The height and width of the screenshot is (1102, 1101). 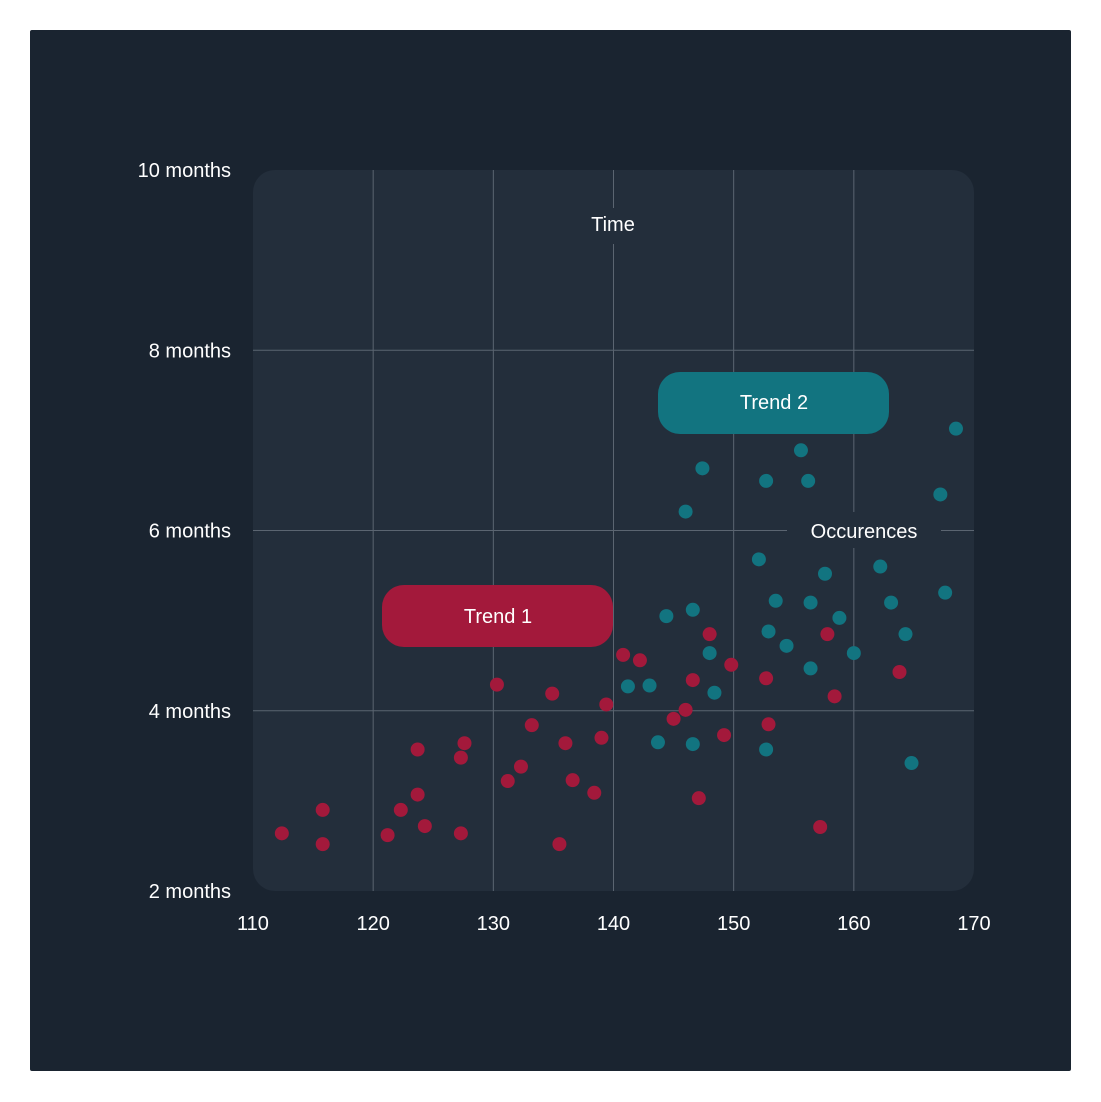 What do you see at coordinates (372, 924) in the screenshot?
I see `x-tick-label: 120` at bounding box center [372, 924].